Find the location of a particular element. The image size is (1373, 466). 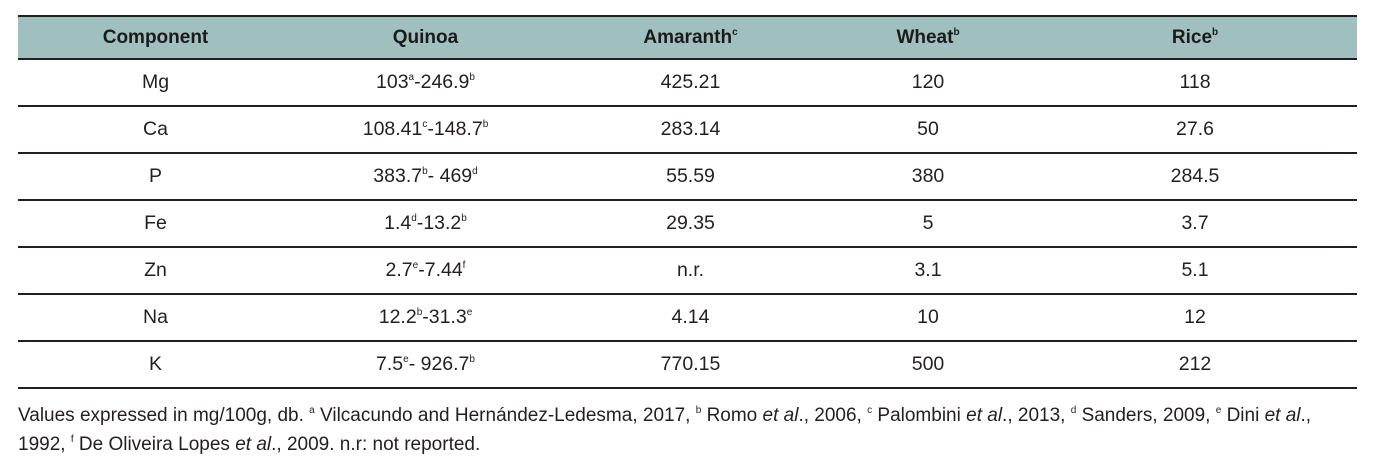

cell-amaranth: 4.14 is located at coordinates (690, 318).